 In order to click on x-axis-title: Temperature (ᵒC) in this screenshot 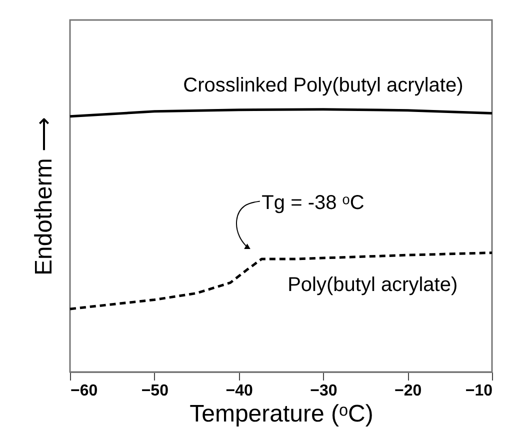, I will do `click(282, 414)`.